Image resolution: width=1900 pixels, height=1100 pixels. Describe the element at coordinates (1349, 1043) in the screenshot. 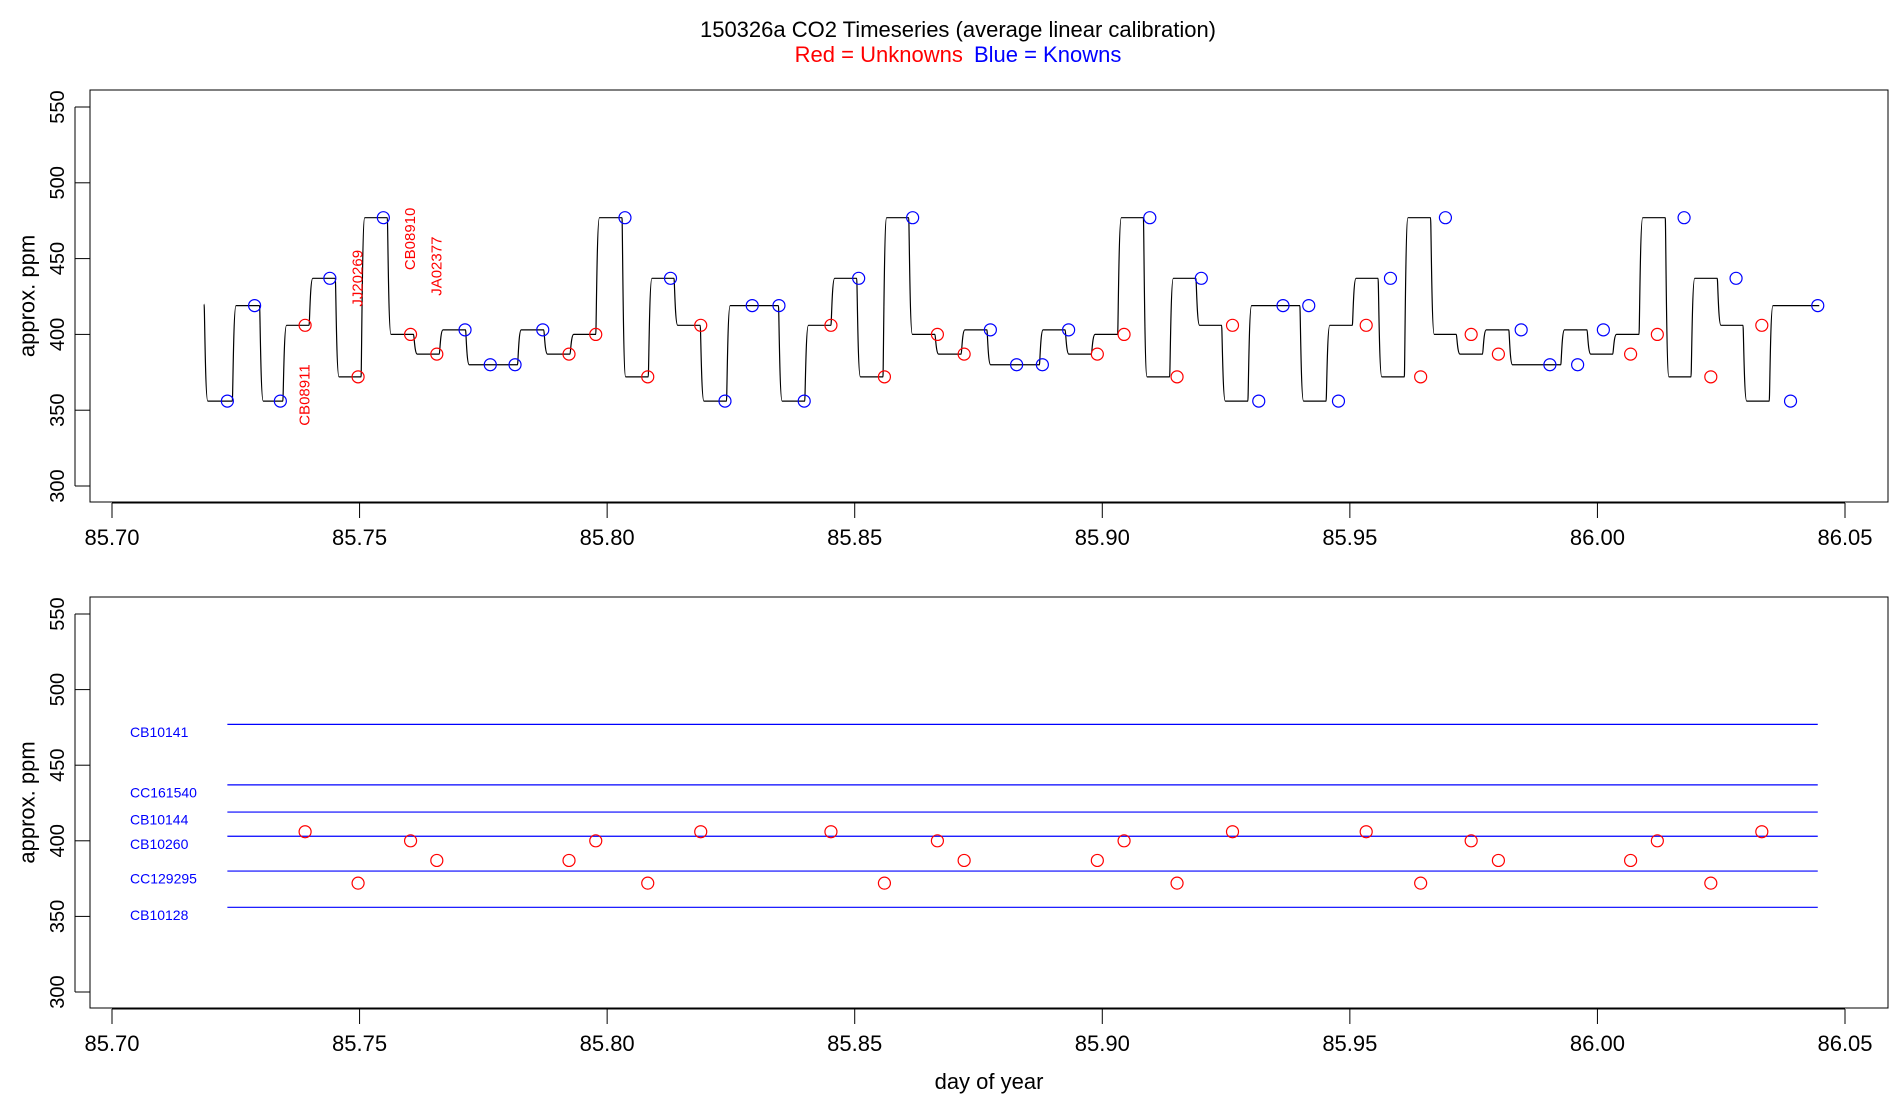

I see `x-tick-label: 85.95` at that location.